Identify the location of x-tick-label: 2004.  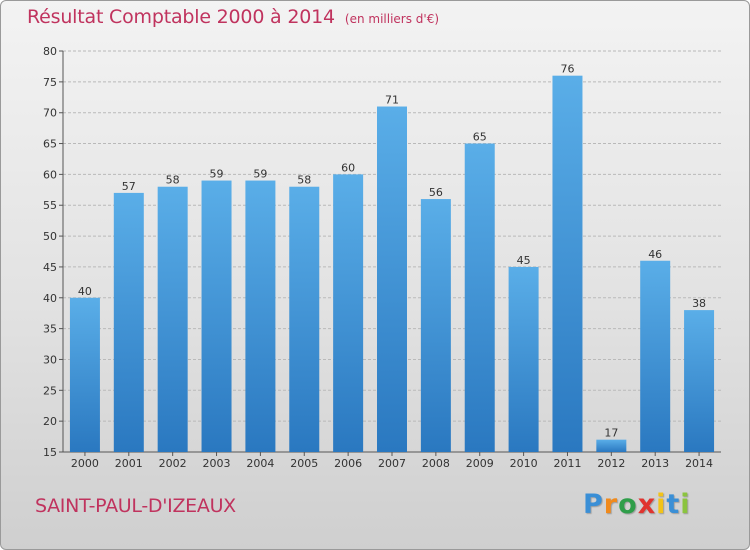
(260, 463).